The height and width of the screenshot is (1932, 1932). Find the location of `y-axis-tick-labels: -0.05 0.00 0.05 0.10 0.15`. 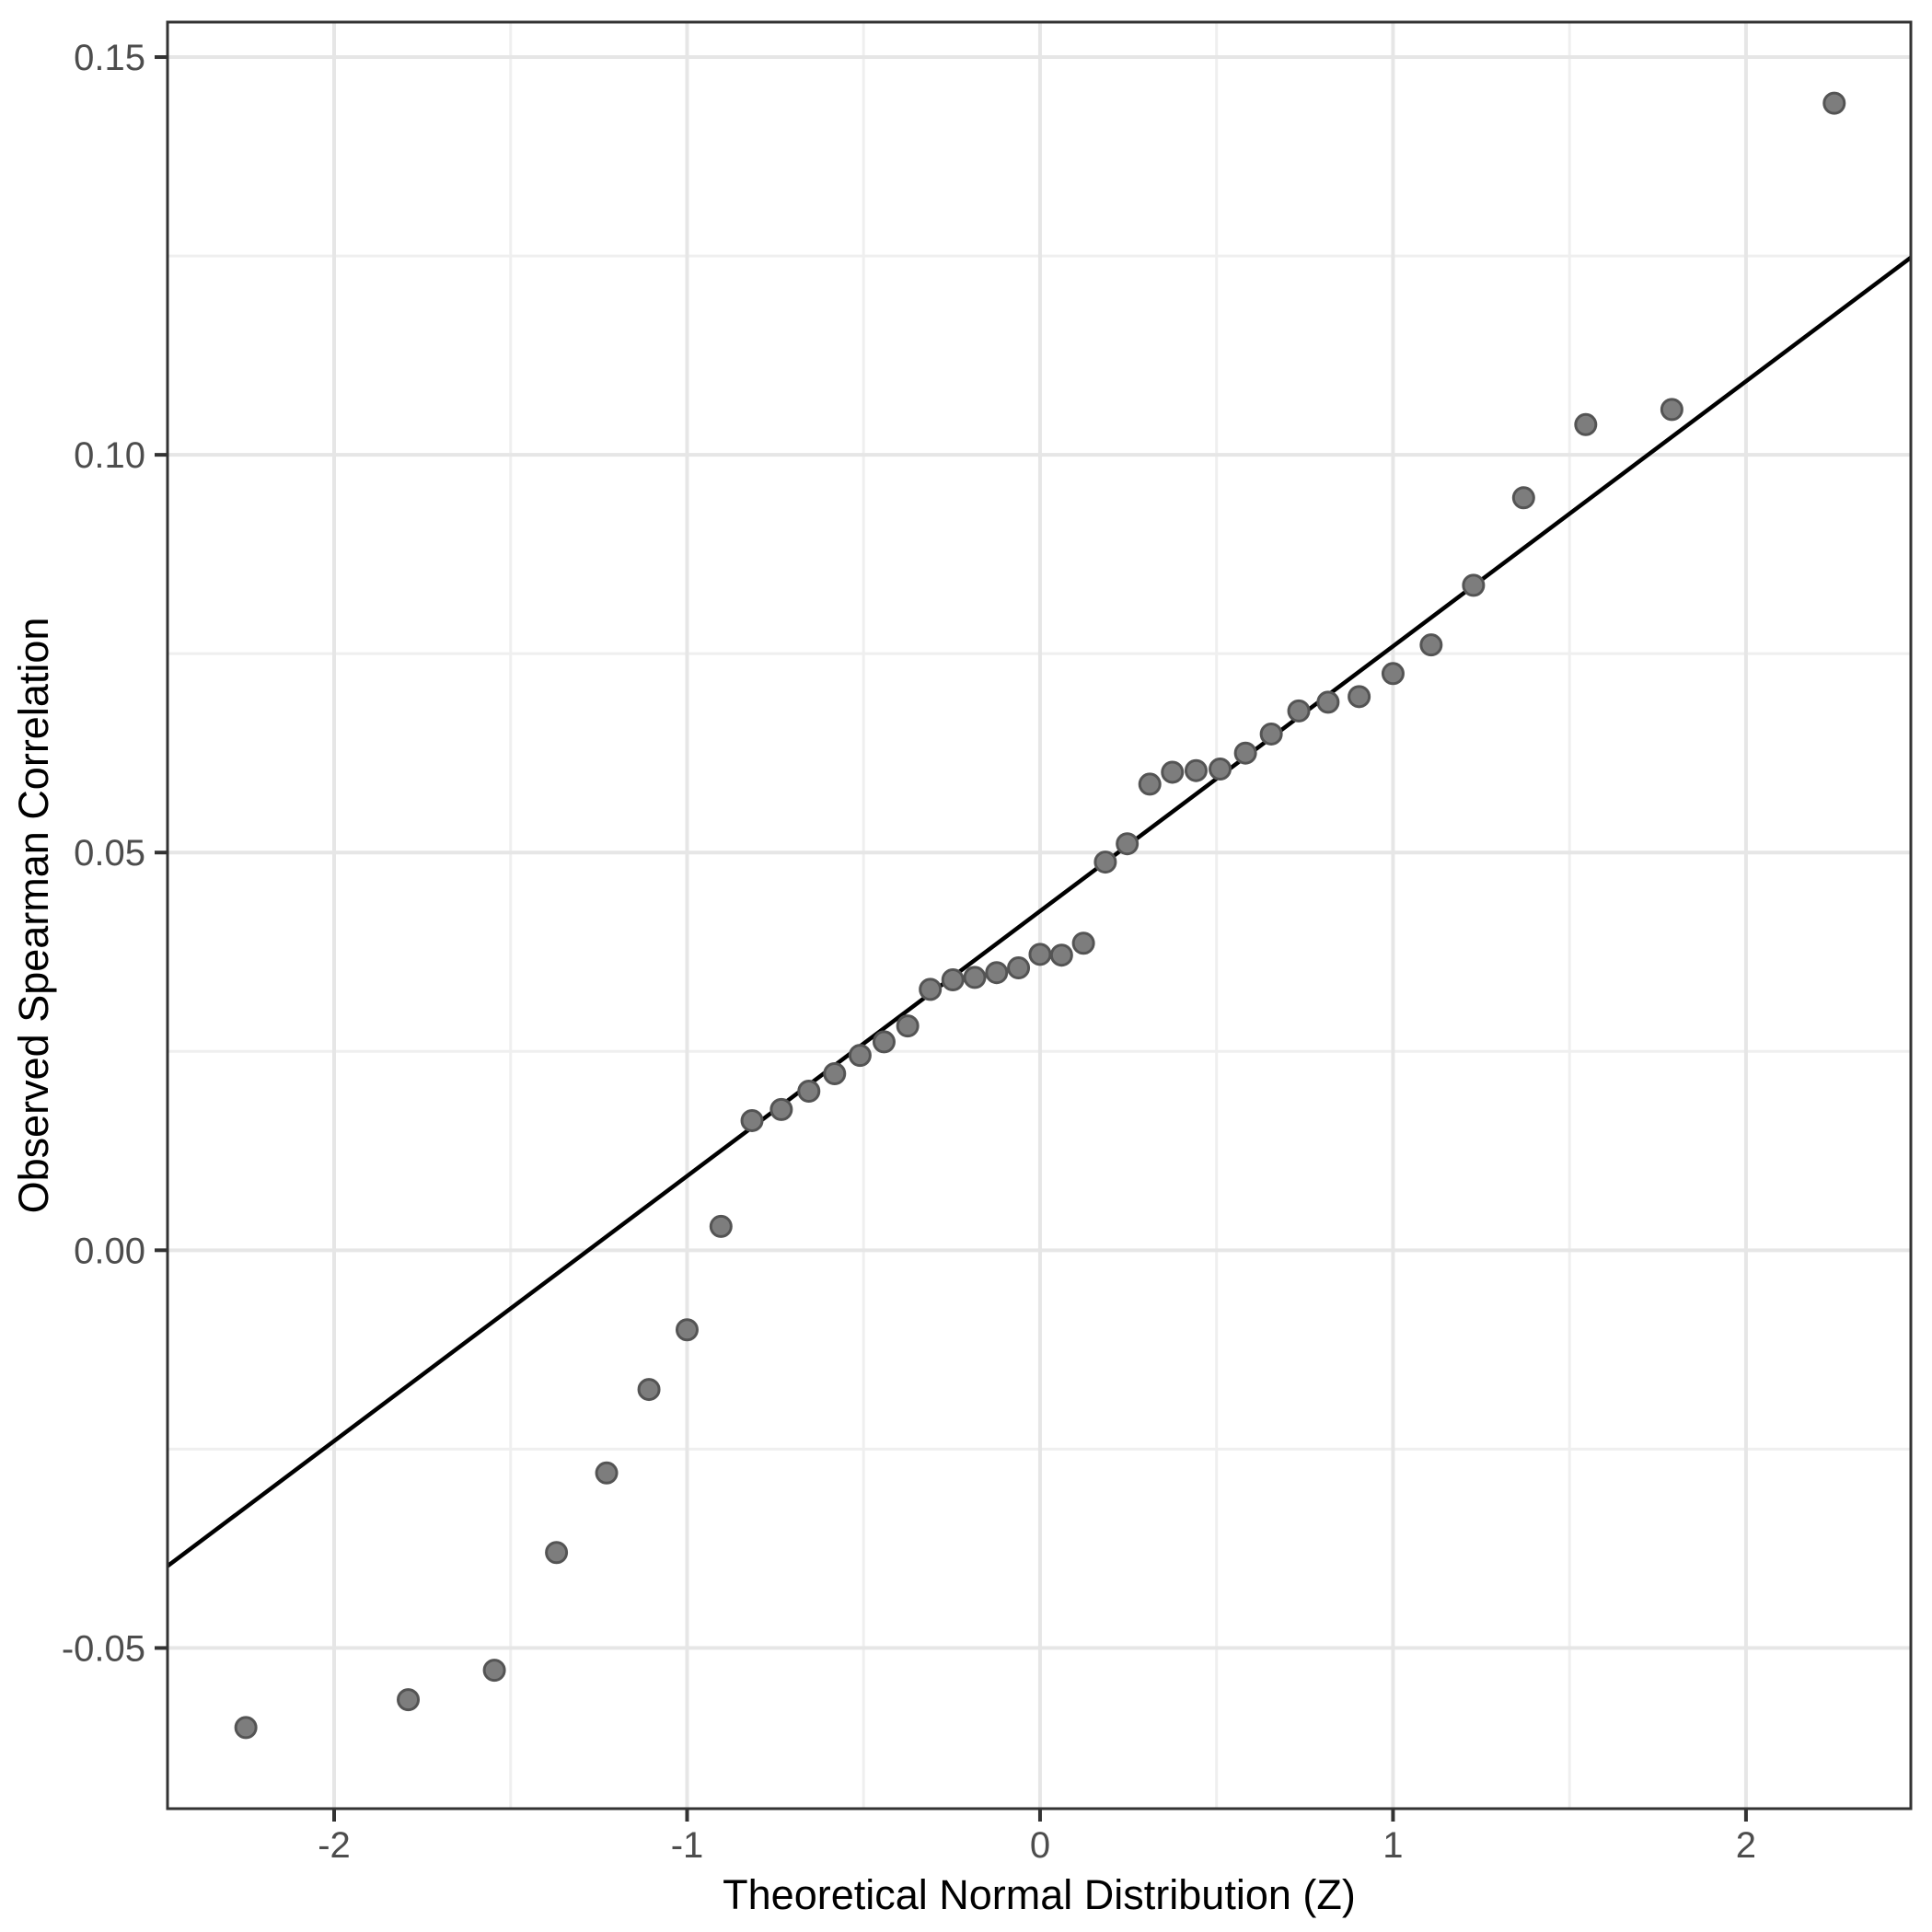

y-axis-tick-labels: -0.05 0.00 0.05 0.10 0.15 is located at coordinates (104, 854).